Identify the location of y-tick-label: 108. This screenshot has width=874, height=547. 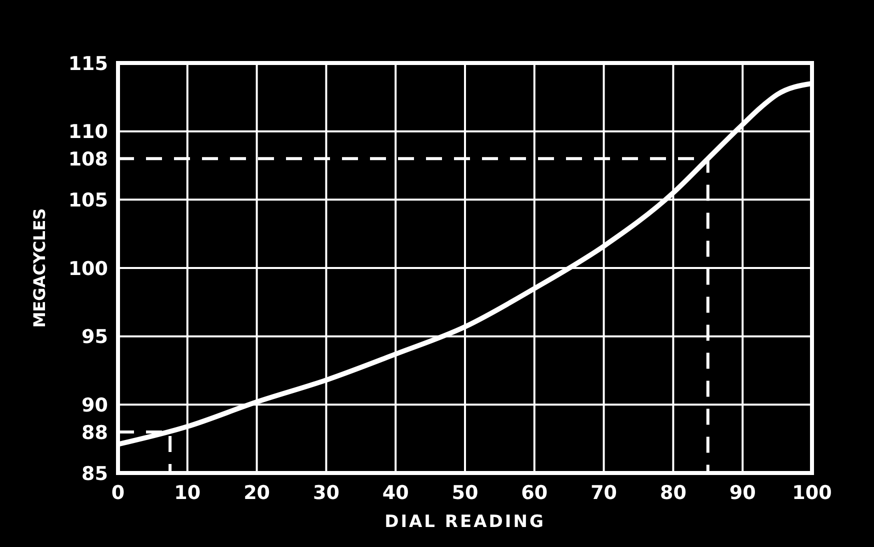
(88, 159).